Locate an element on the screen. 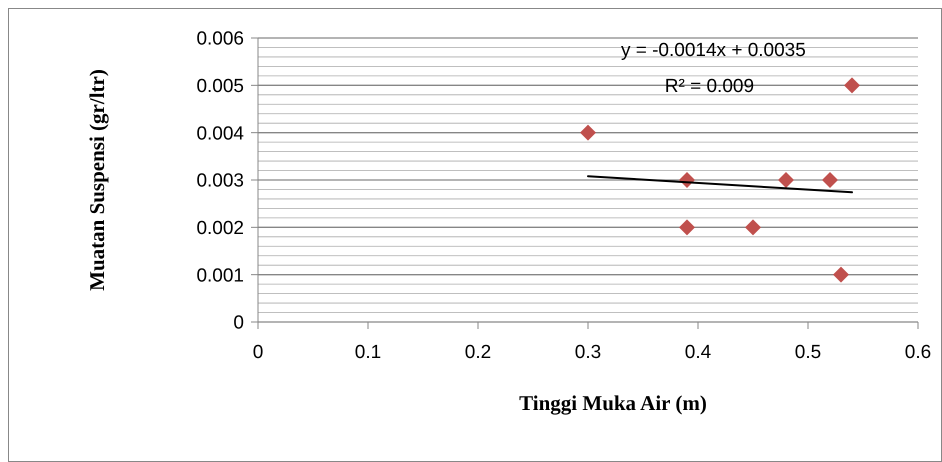  annotation: y = -0.0014x + 0.0035 is located at coordinates (713, 50).